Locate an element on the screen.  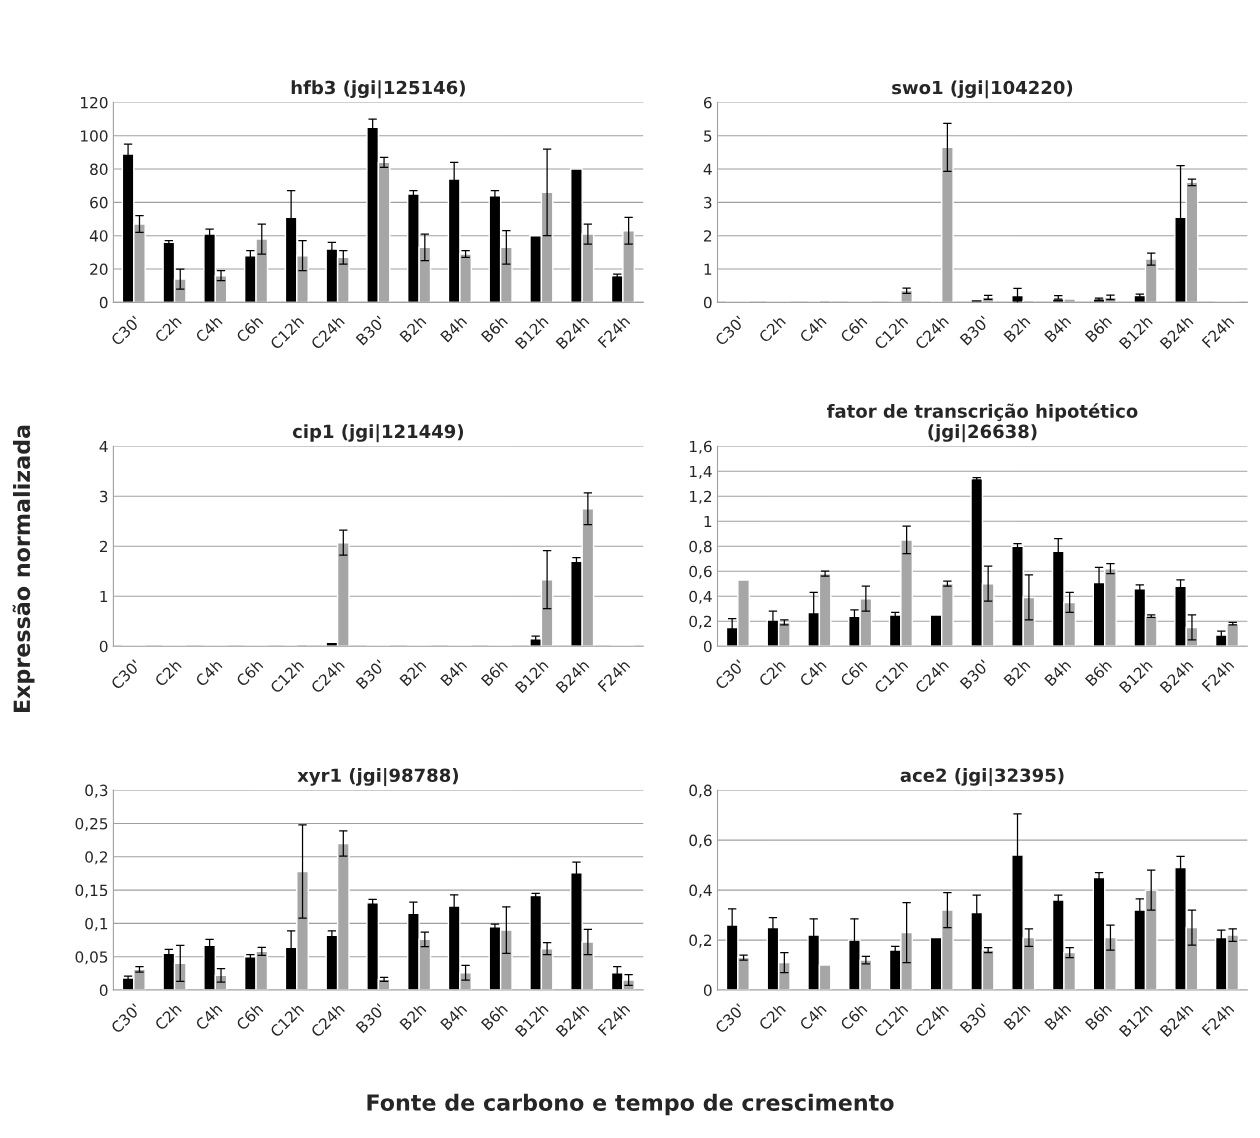
y-tick-label: 1,2 is located at coordinates (701, 497).